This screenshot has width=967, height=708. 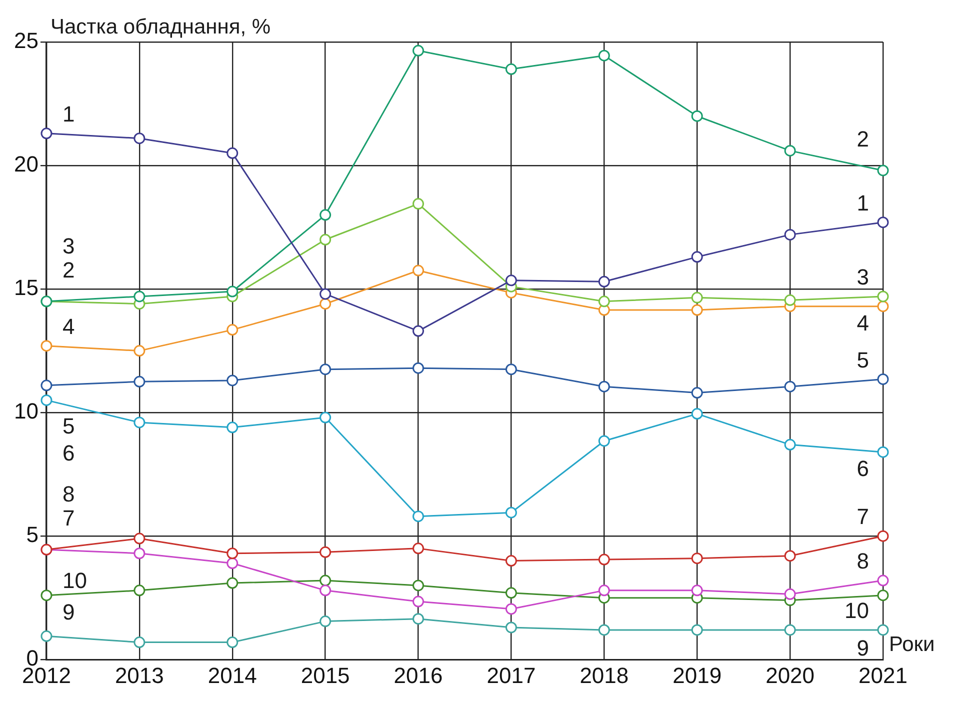 What do you see at coordinates (74, 581) in the screenshot?
I see `text: 10` at bounding box center [74, 581].